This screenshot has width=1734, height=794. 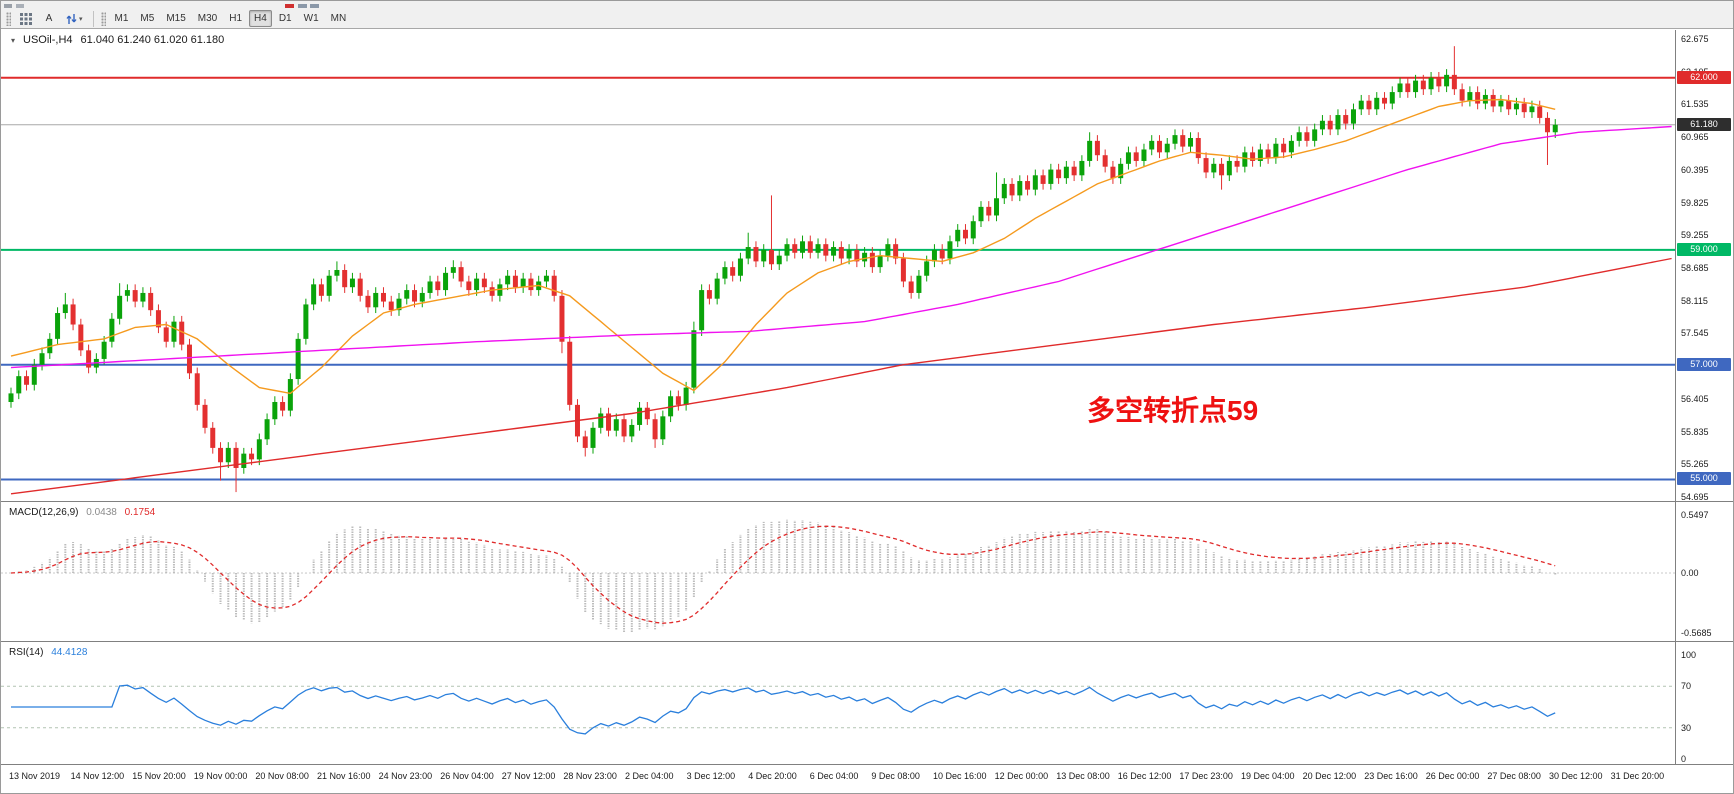 I want to click on time-axis-label: 2 Dec 04:00, so click(x=649, y=776).